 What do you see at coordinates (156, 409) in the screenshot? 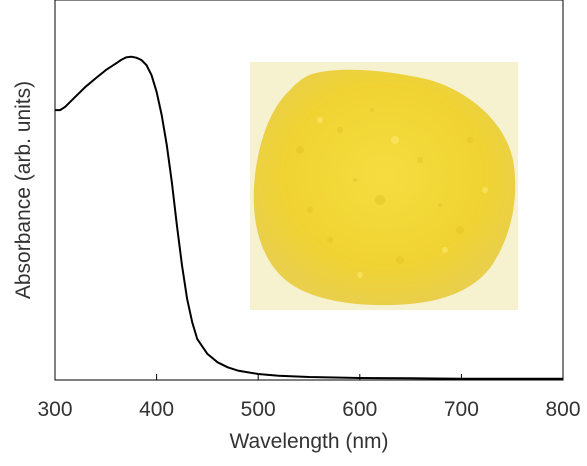
I see `x-tick-label: 400` at bounding box center [156, 409].